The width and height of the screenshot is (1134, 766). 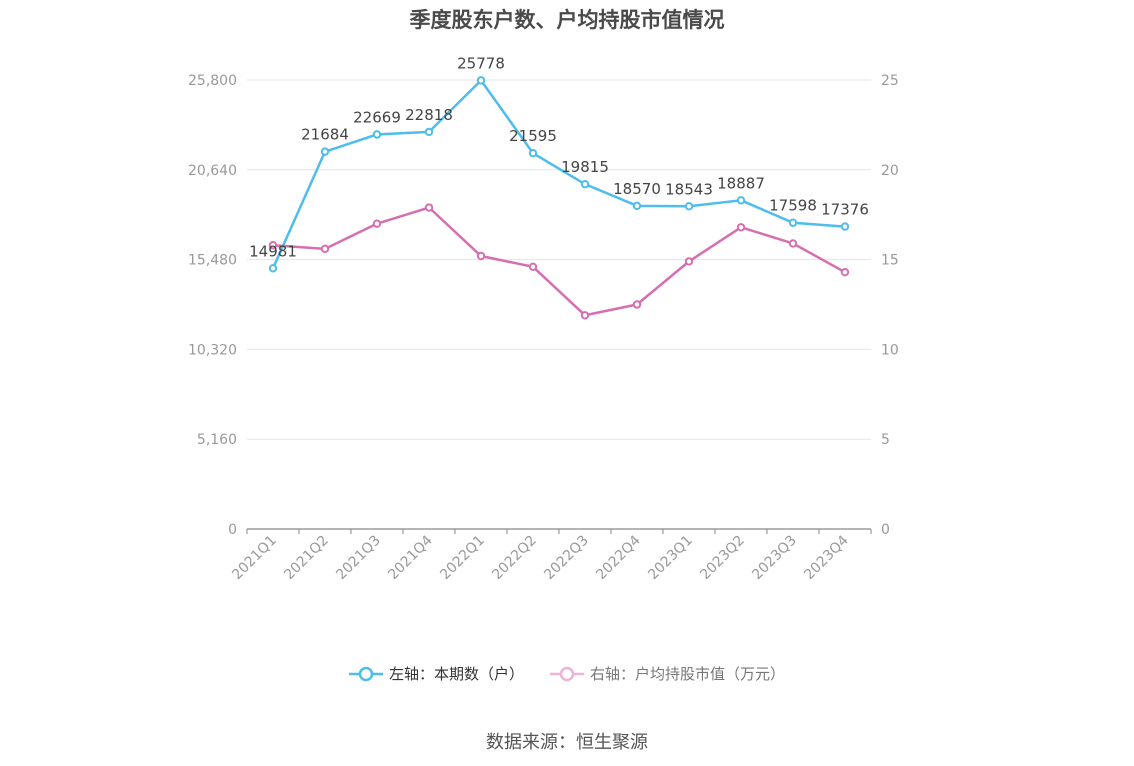 What do you see at coordinates (566, 558) in the screenshot?
I see `x-tick-label: 2022Q3` at bounding box center [566, 558].